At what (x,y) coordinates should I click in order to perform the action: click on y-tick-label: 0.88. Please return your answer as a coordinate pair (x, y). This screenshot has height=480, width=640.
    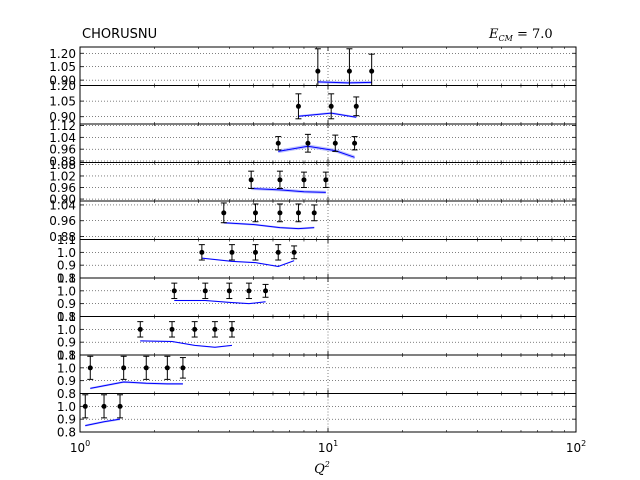
    Looking at the image, I should click on (62, 237).